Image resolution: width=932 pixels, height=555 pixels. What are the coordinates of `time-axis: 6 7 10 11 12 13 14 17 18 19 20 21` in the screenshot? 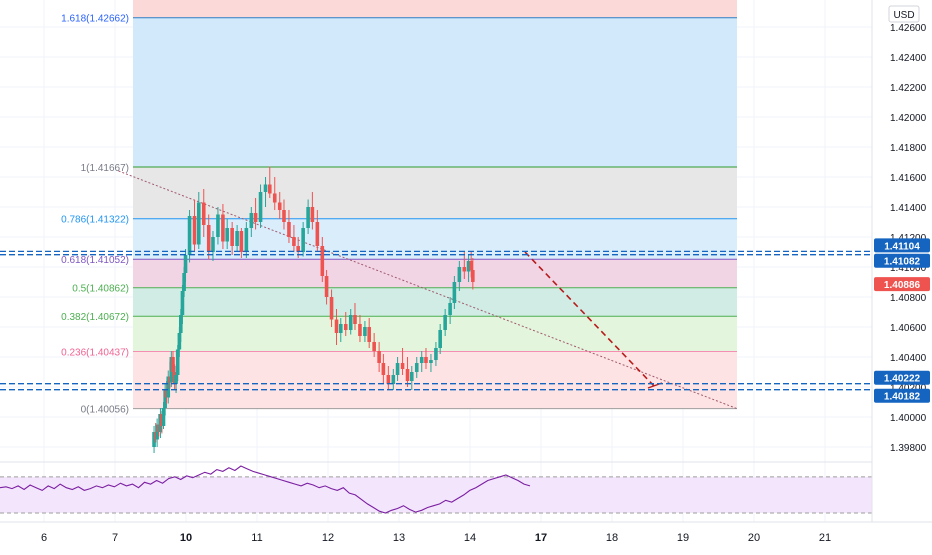 It's located at (466, 532).